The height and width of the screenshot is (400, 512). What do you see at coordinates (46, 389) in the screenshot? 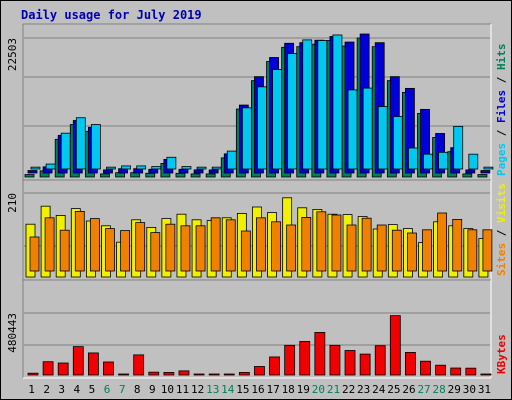
I see `x-tick-label-day-2: 2` at bounding box center [46, 389].